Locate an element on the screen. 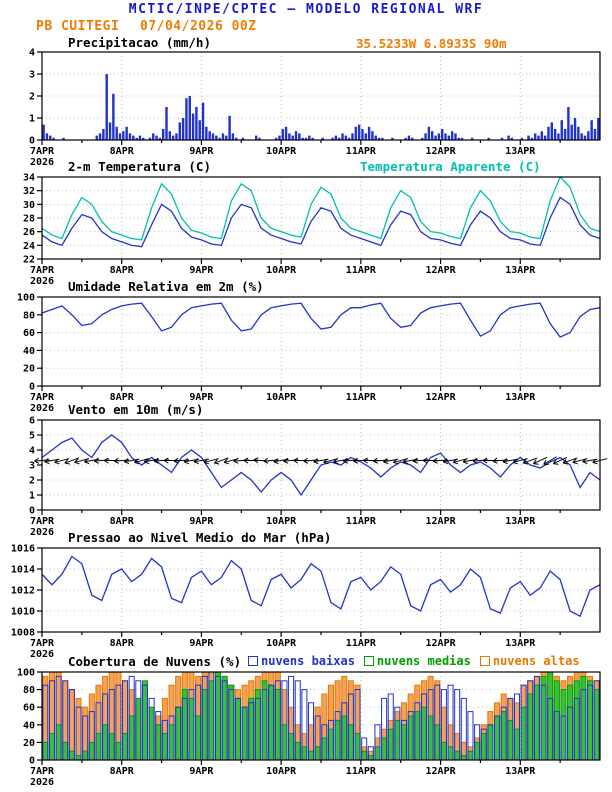 The width and height of the screenshot is (612, 792). svg-text: 24 is located at coordinates (29, 246).